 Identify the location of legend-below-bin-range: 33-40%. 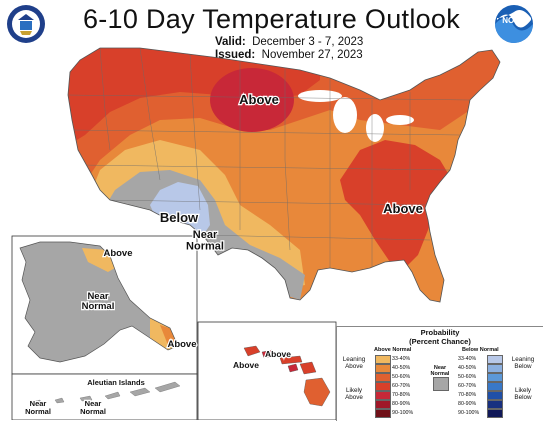
(467, 359).